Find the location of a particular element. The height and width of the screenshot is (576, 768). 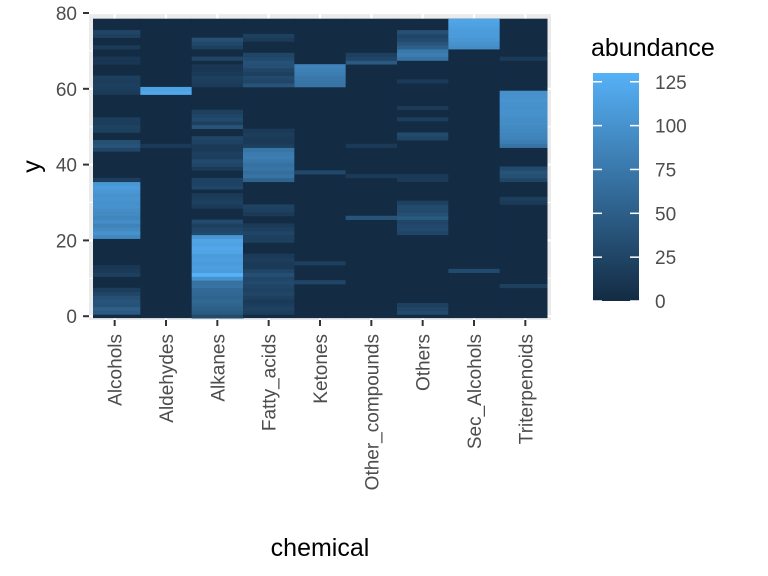

legend-colorbar is located at coordinates (616, 187).